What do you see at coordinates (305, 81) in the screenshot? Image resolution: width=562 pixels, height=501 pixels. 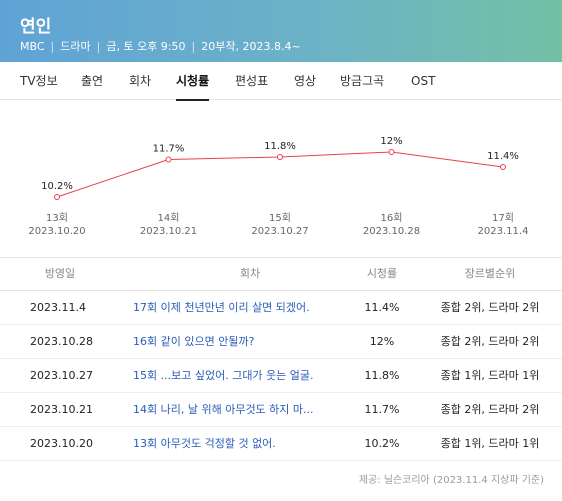 I see `tab-videos: 영상` at bounding box center [305, 81].